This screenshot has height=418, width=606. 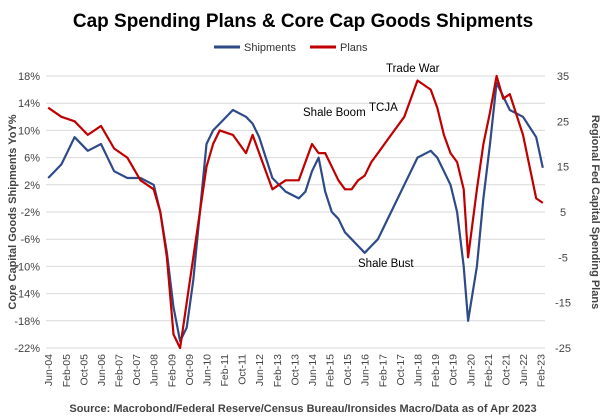 What do you see at coordinates (348, 370) in the screenshot?
I see `x-tick-label: Oct-15` at bounding box center [348, 370].